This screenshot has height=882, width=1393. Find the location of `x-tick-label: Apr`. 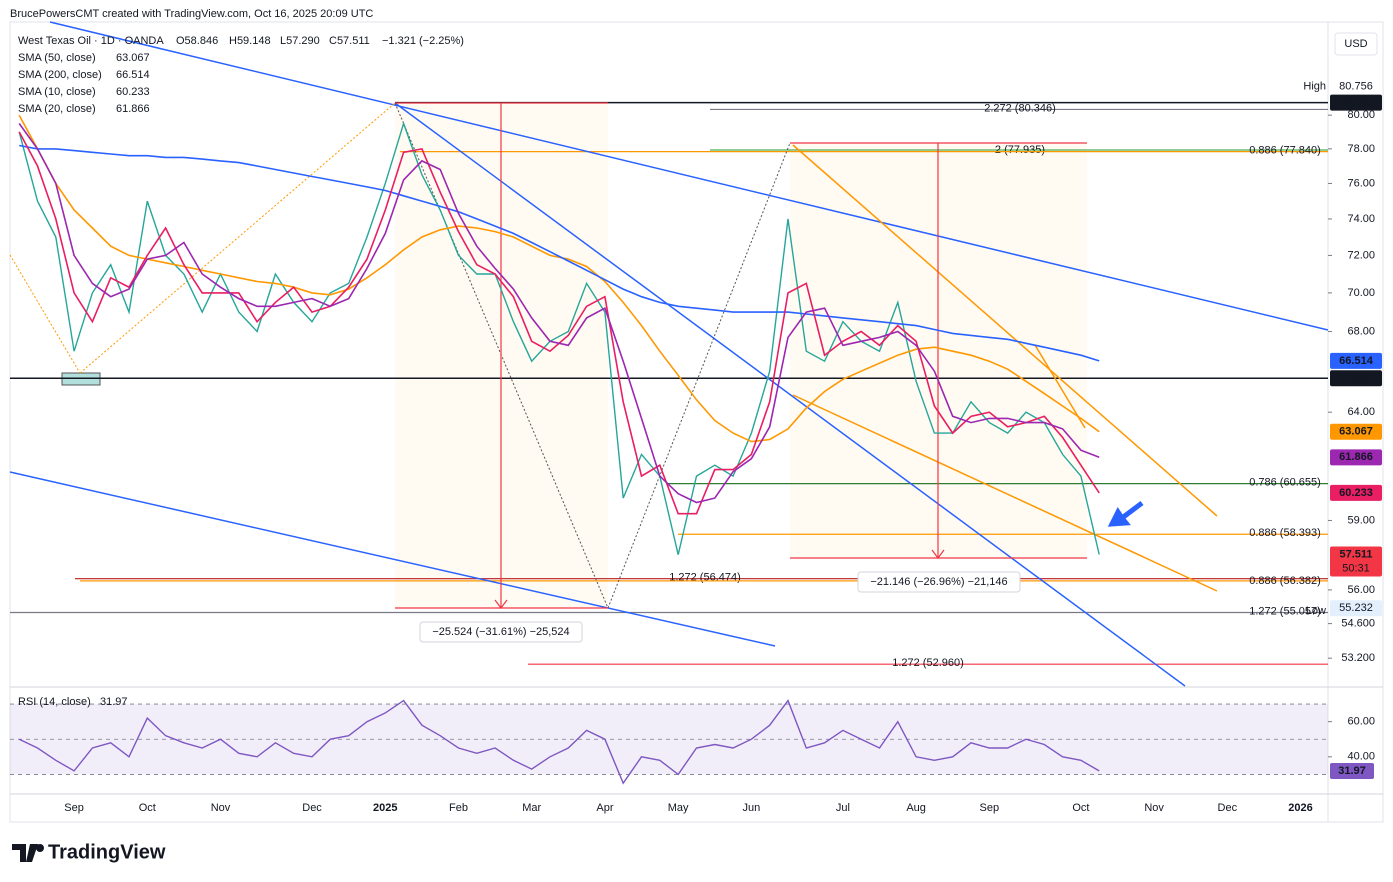

x-tick-label: Apr is located at coordinates (604, 808).